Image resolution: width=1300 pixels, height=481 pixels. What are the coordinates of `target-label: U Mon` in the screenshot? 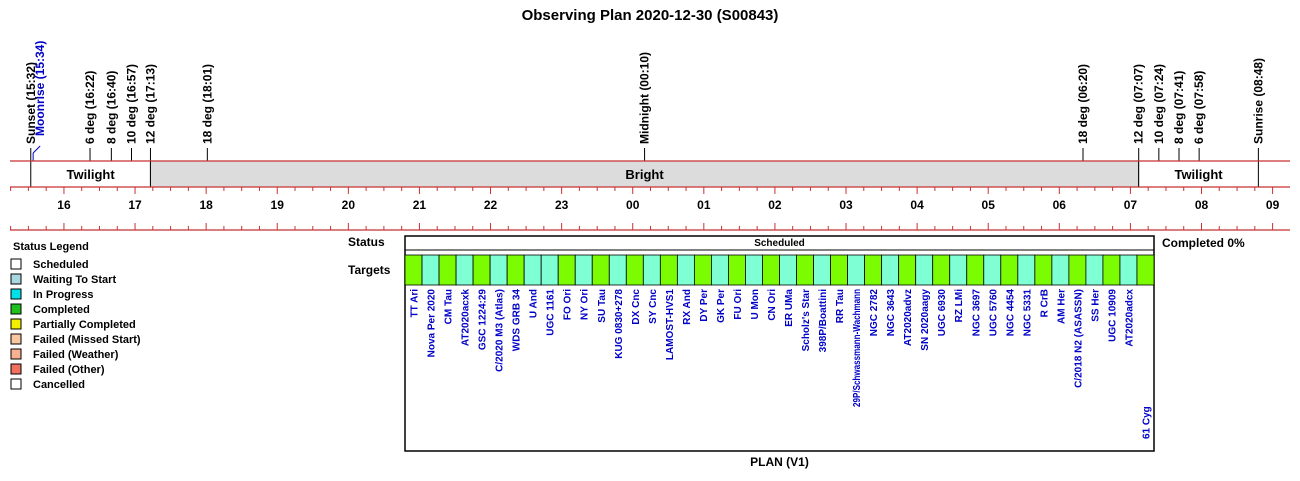 It's located at (755, 304).